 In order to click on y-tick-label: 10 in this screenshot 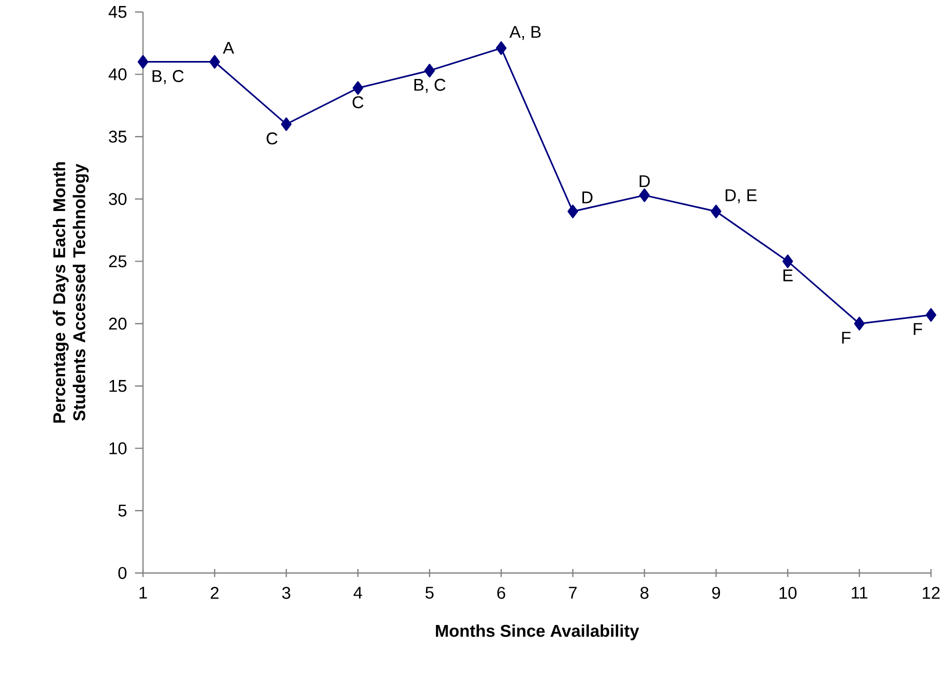, I will do `click(118, 448)`.